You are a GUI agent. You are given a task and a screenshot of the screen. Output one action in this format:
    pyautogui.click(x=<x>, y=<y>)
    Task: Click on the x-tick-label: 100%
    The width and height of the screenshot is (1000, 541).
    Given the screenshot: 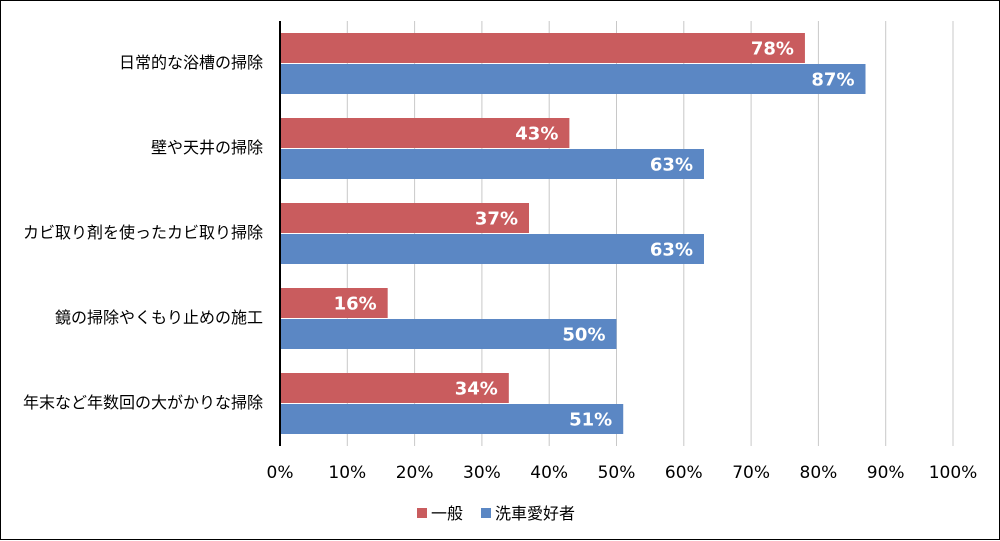 What is the action you would take?
    pyautogui.click(x=953, y=473)
    